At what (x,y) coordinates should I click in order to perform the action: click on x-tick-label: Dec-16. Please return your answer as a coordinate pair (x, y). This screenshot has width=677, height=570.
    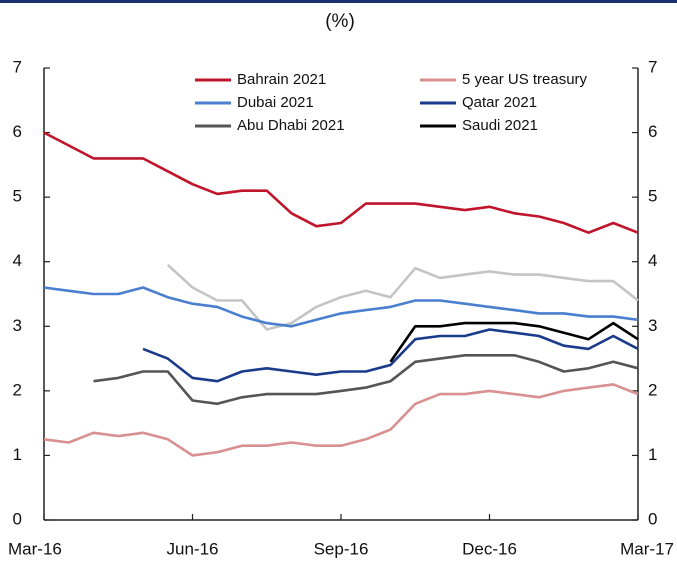
    Looking at the image, I should click on (489, 548).